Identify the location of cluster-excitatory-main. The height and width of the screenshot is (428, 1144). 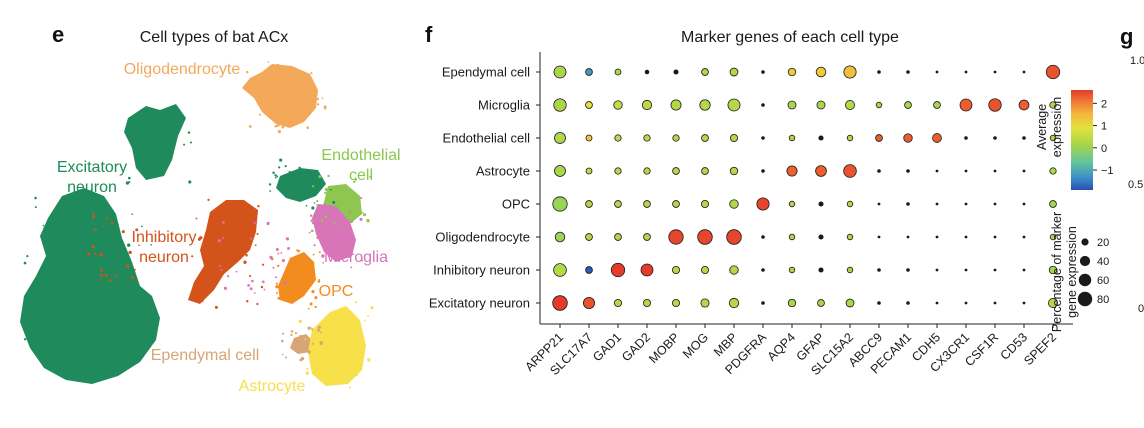
(90, 286).